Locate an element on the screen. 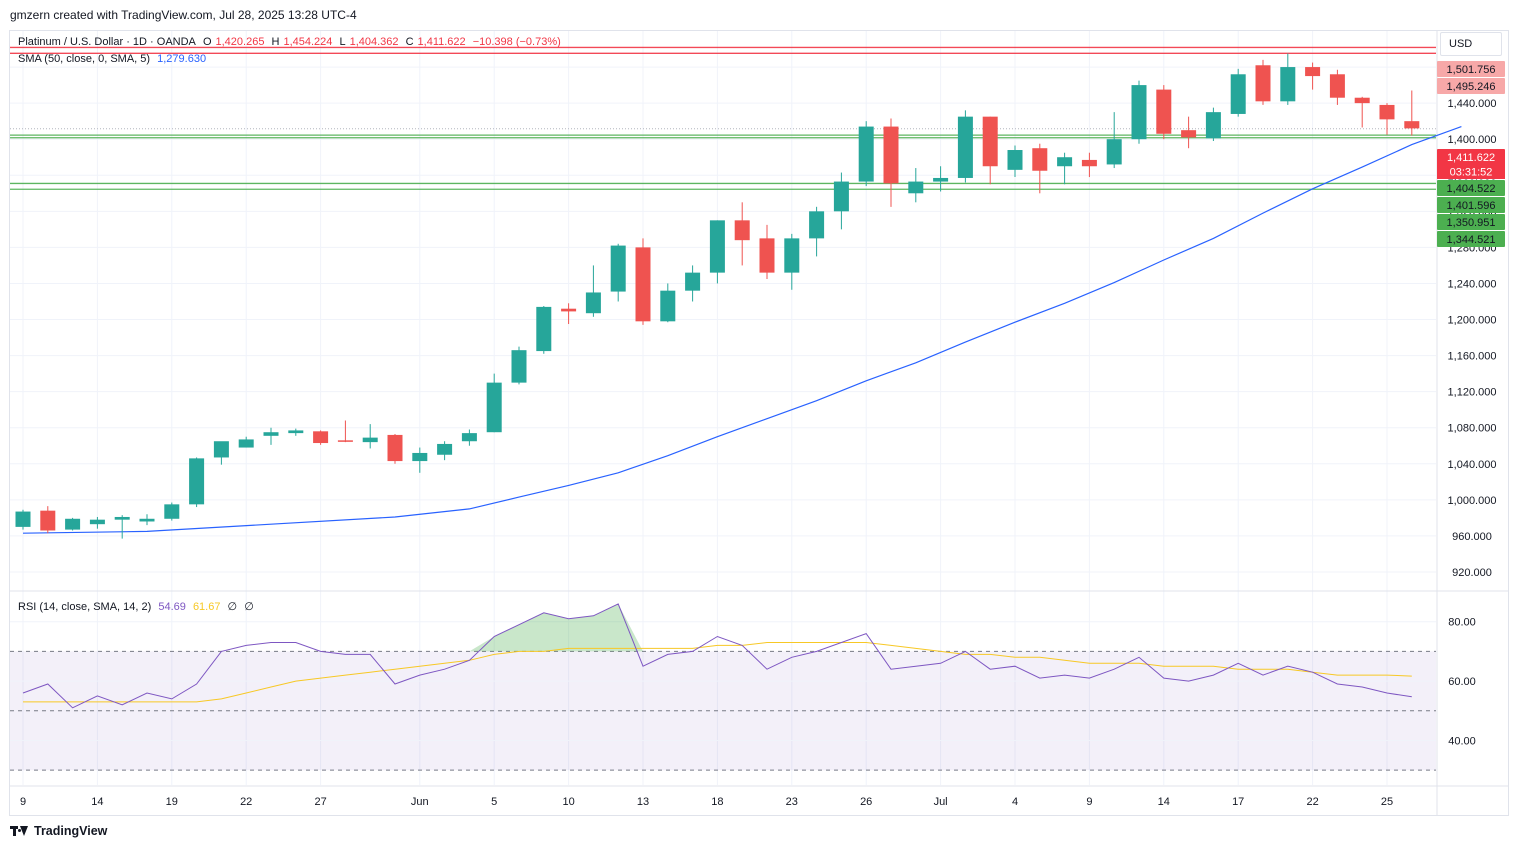 This screenshot has width=1519, height=850. axis-price-label: 1,495.246 is located at coordinates (1471, 86).